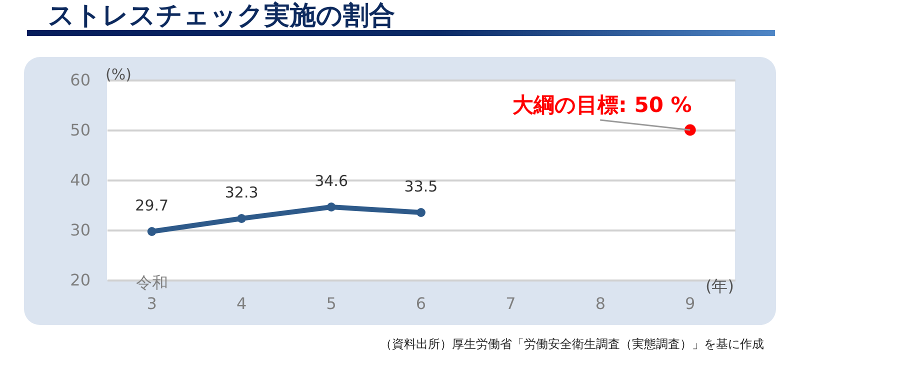 This screenshot has height=378, width=922. I want to click on x-tick-label: 8, so click(600, 303).